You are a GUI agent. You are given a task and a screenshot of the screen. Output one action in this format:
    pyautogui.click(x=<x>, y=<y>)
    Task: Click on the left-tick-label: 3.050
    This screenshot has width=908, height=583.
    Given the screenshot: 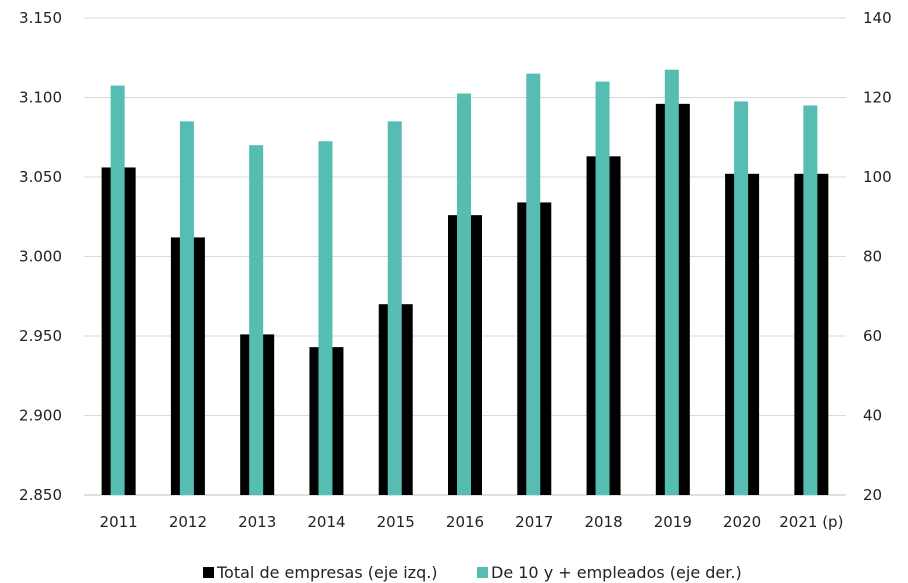 What is the action you would take?
    pyautogui.click(x=40, y=177)
    